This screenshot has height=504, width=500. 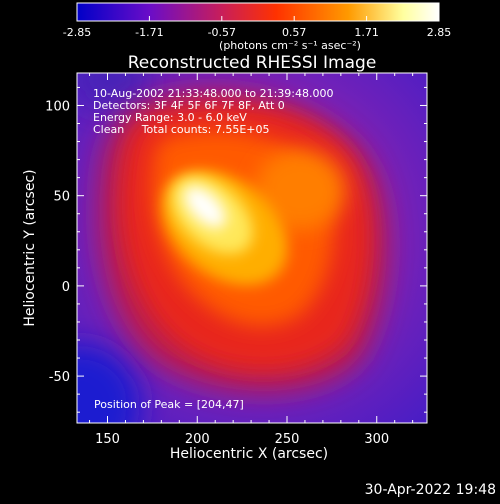 I want to click on peak-position-label: Position of Peak = [204,47], so click(x=169, y=404).